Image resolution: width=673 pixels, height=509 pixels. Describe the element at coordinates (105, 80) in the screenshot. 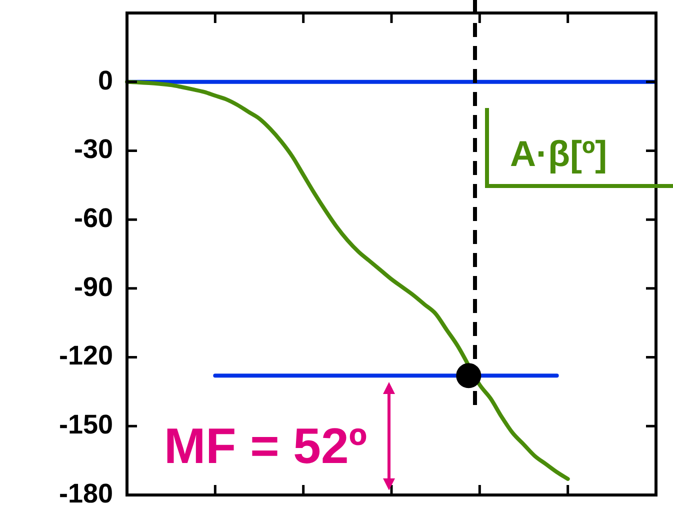

I see `y-tick-label: 0` at that location.